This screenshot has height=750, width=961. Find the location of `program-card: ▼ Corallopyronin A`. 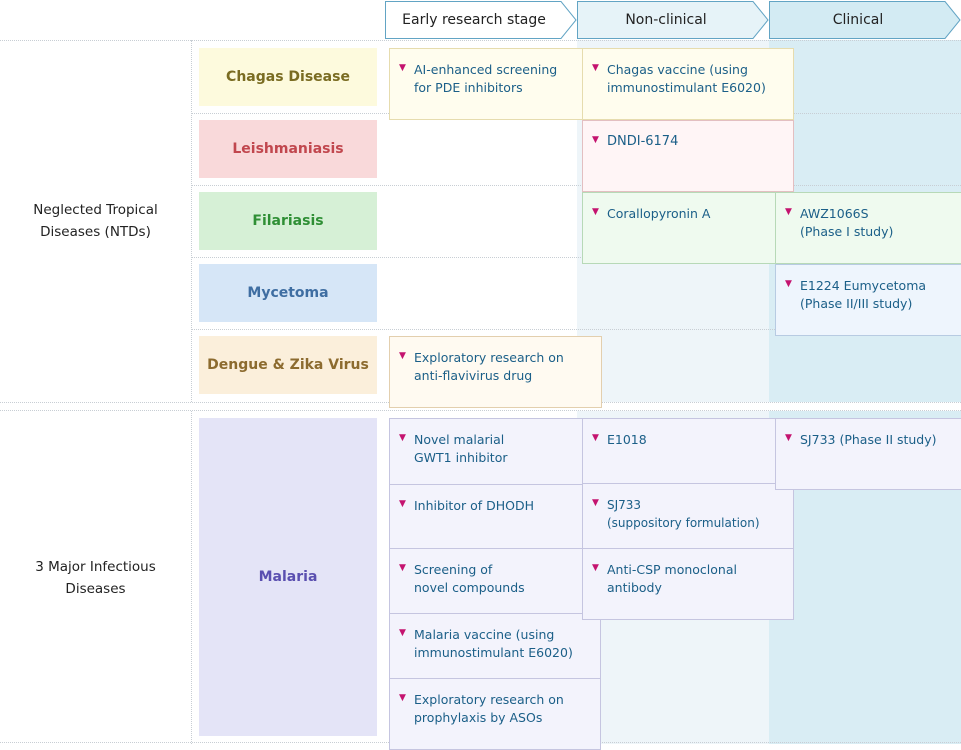

program-card: ▼ Corallopyronin A is located at coordinates (688, 228).